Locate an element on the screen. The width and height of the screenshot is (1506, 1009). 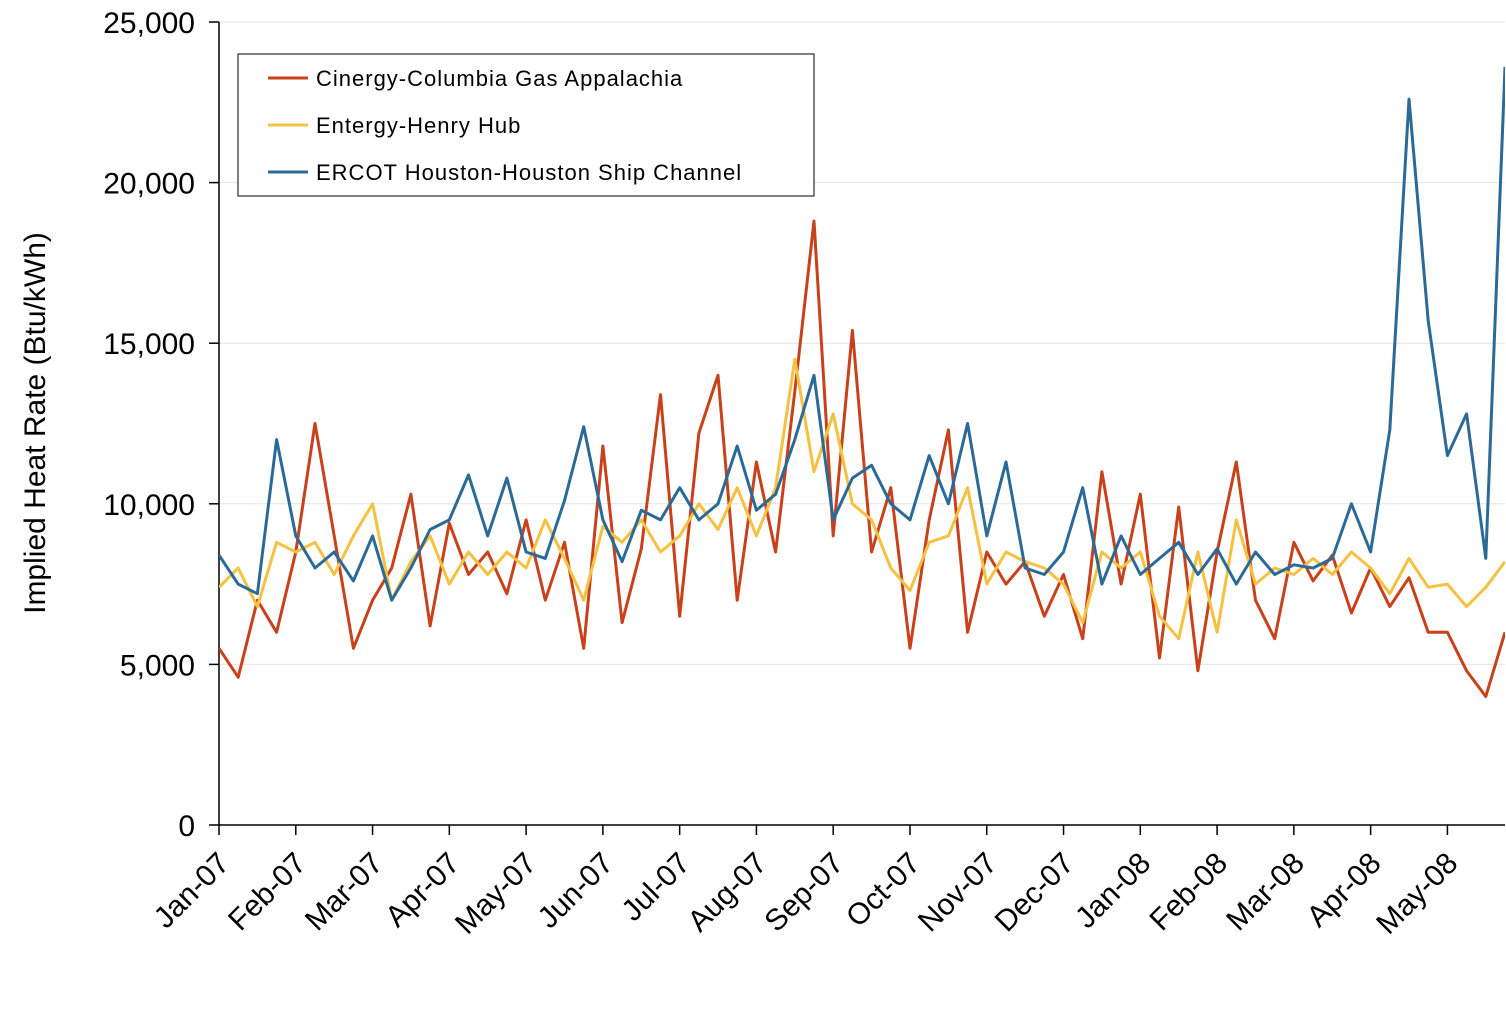
x-tick-label: Dec-07 is located at coordinates (1035, 893).